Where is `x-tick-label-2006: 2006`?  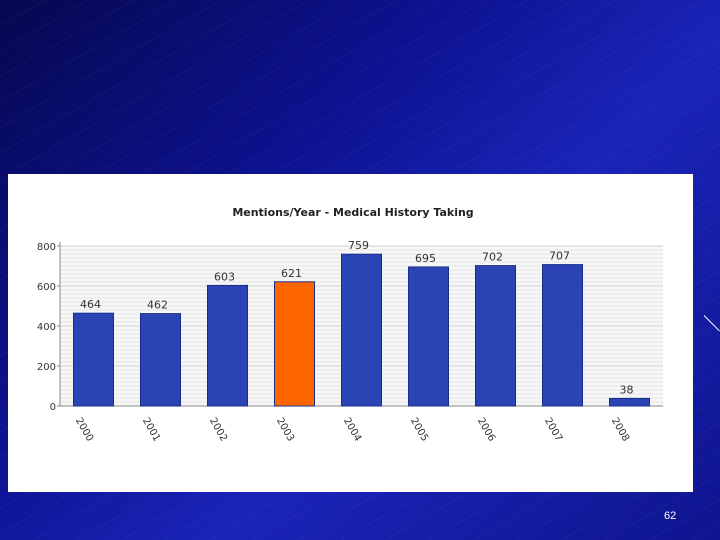 x-tick-label-2006: 2006 is located at coordinates (486, 430).